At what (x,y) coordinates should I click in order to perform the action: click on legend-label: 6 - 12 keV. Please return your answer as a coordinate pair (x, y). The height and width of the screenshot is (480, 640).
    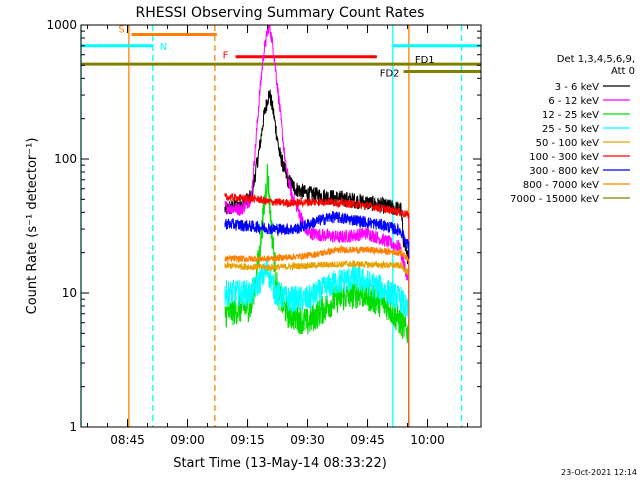
    Looking at the image, I should click on (573, 101).